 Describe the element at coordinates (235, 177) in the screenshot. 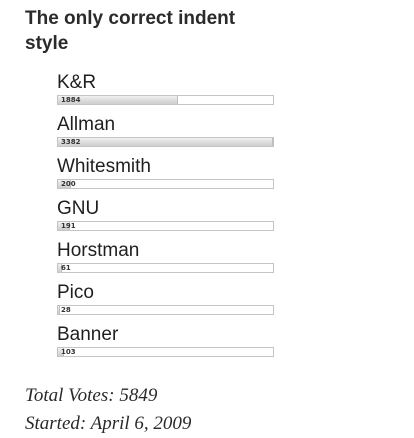

I see `poll-option-whitesmith: Whitesmith 200` at that location.